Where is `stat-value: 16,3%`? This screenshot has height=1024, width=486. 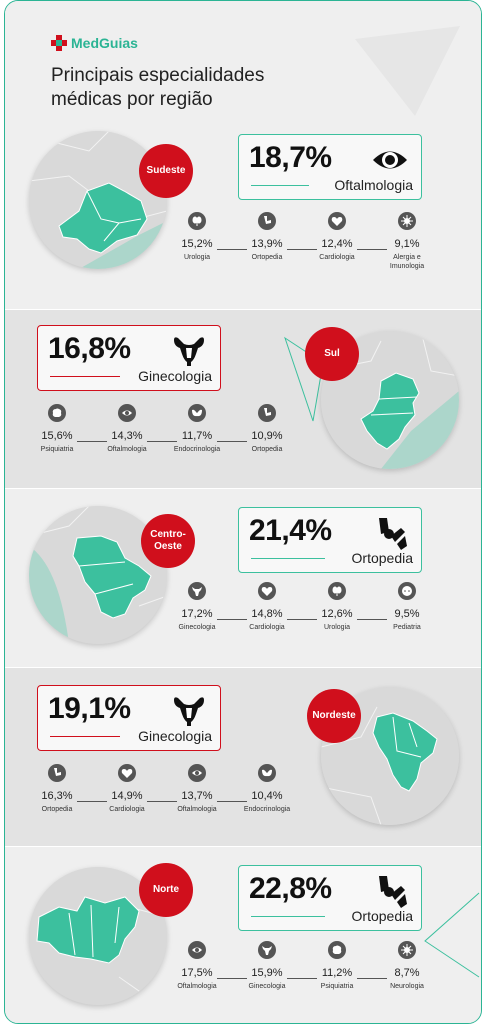 stat-value: 16,3% is located at coordinates (57, 796).